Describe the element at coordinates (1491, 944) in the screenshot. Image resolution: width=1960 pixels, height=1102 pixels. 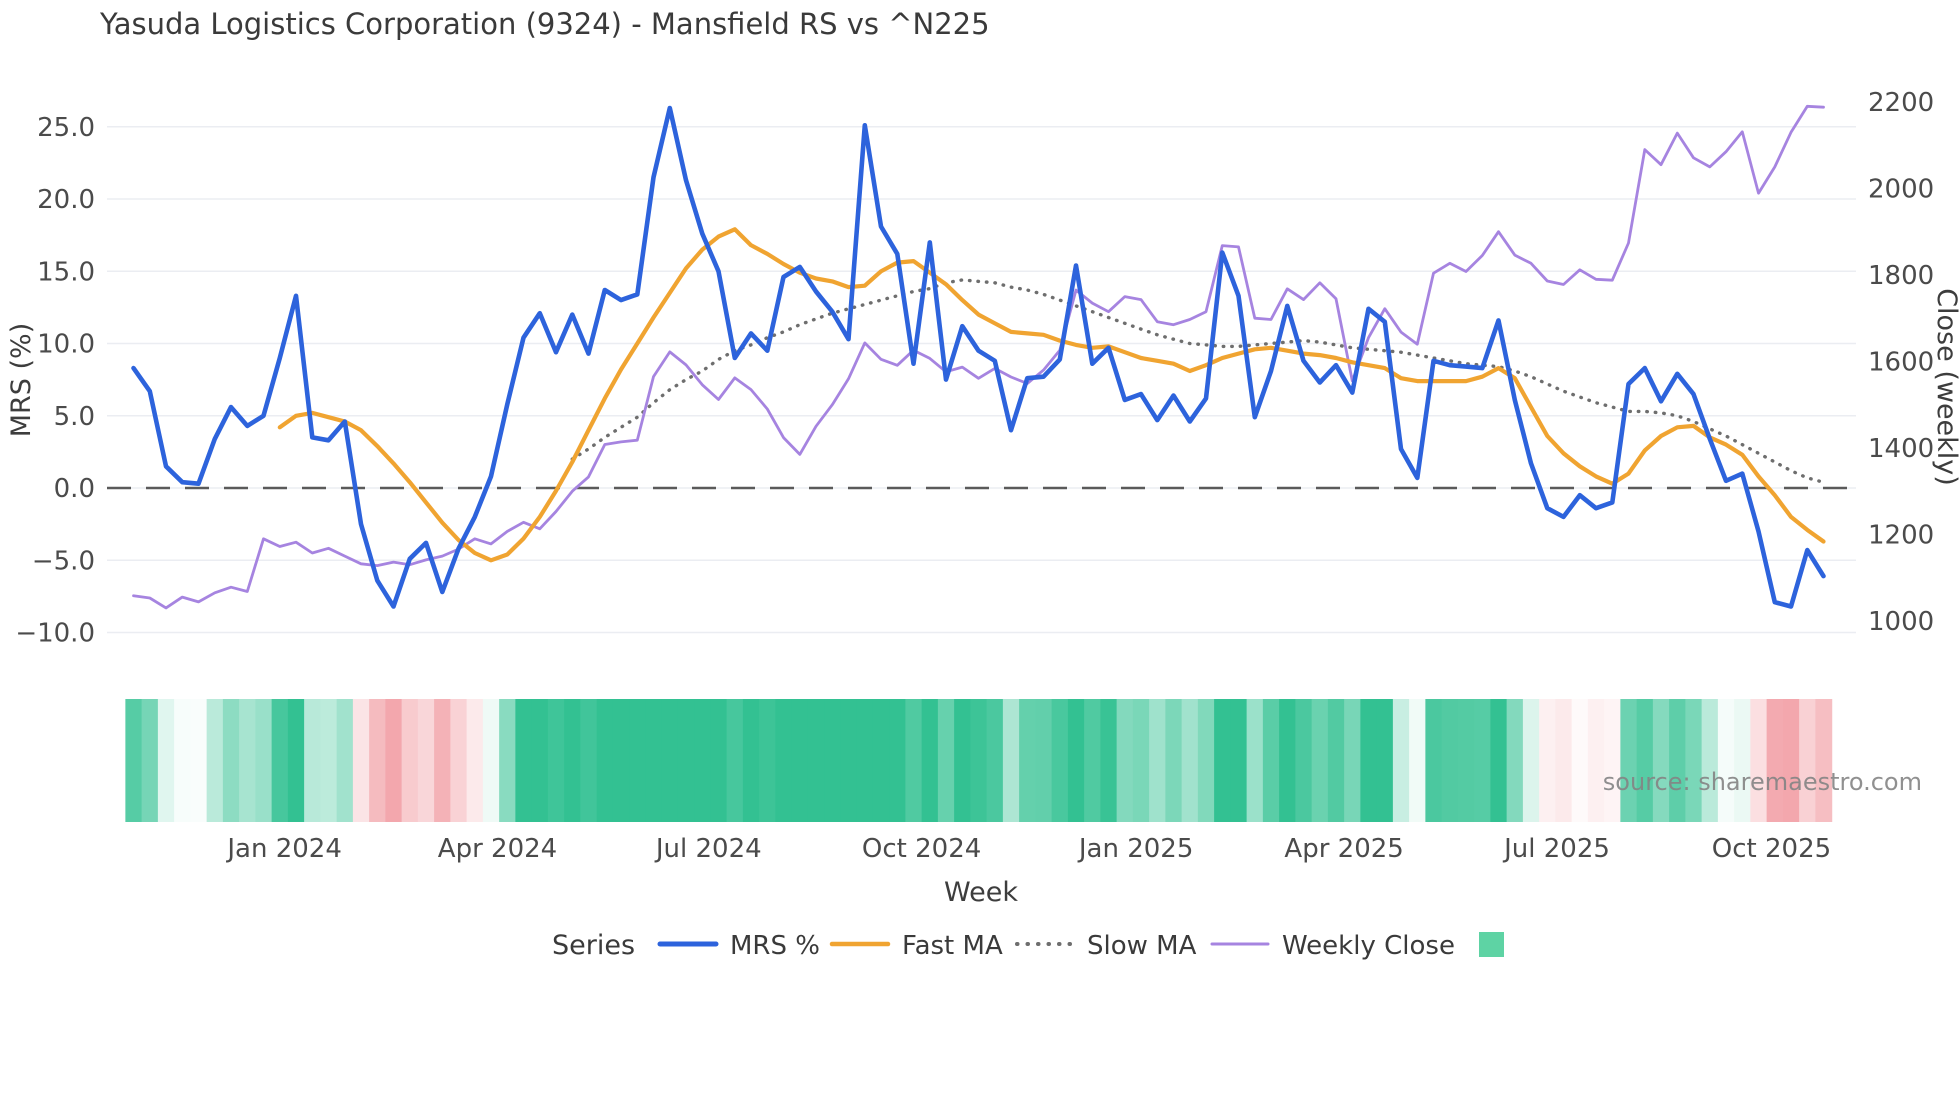
I see `heatmap-legend-swatch-icon` at that location.